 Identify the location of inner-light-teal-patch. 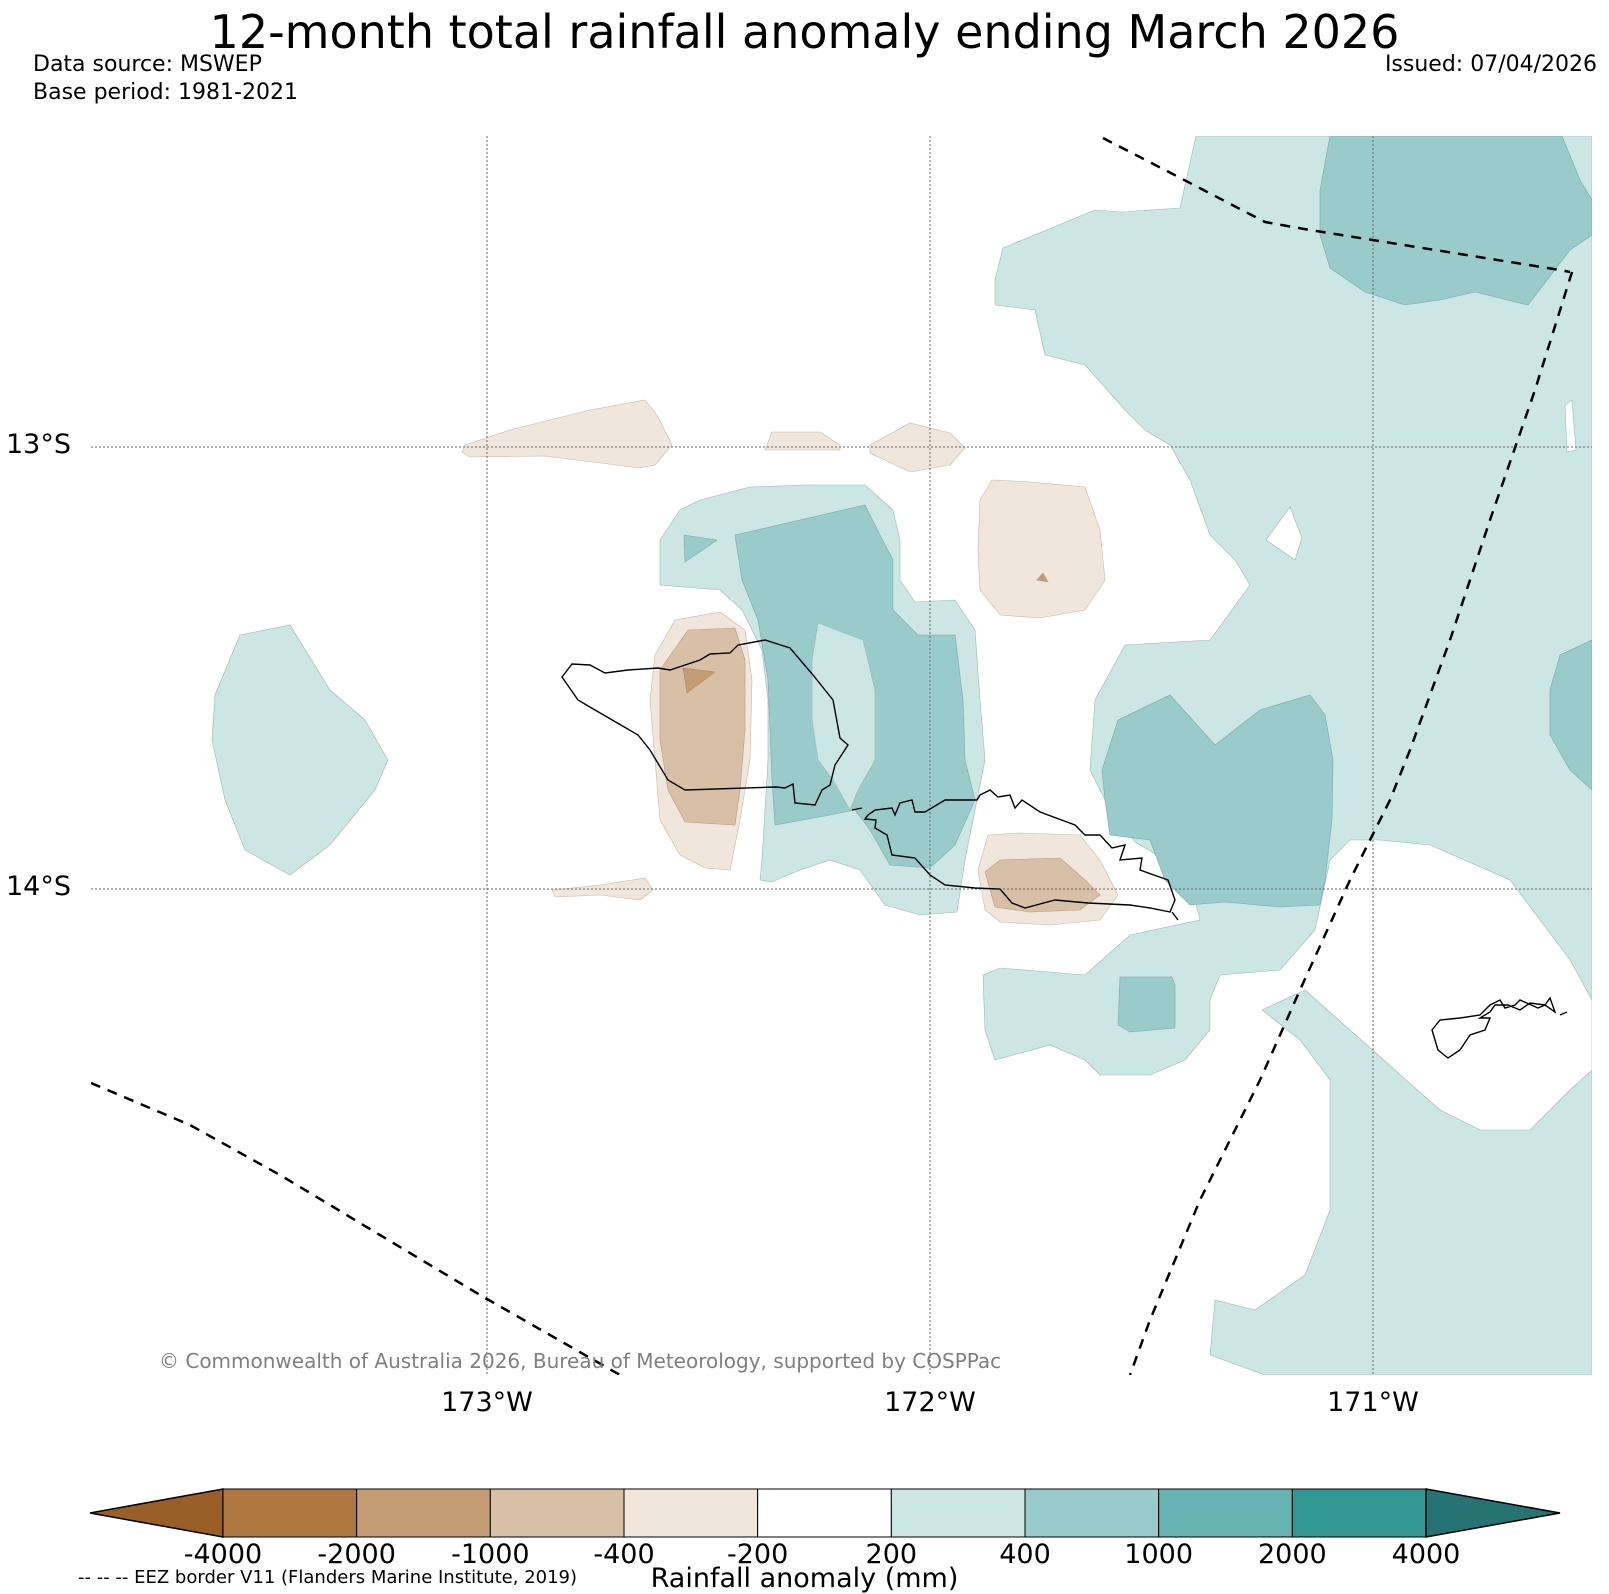
(843, 716).